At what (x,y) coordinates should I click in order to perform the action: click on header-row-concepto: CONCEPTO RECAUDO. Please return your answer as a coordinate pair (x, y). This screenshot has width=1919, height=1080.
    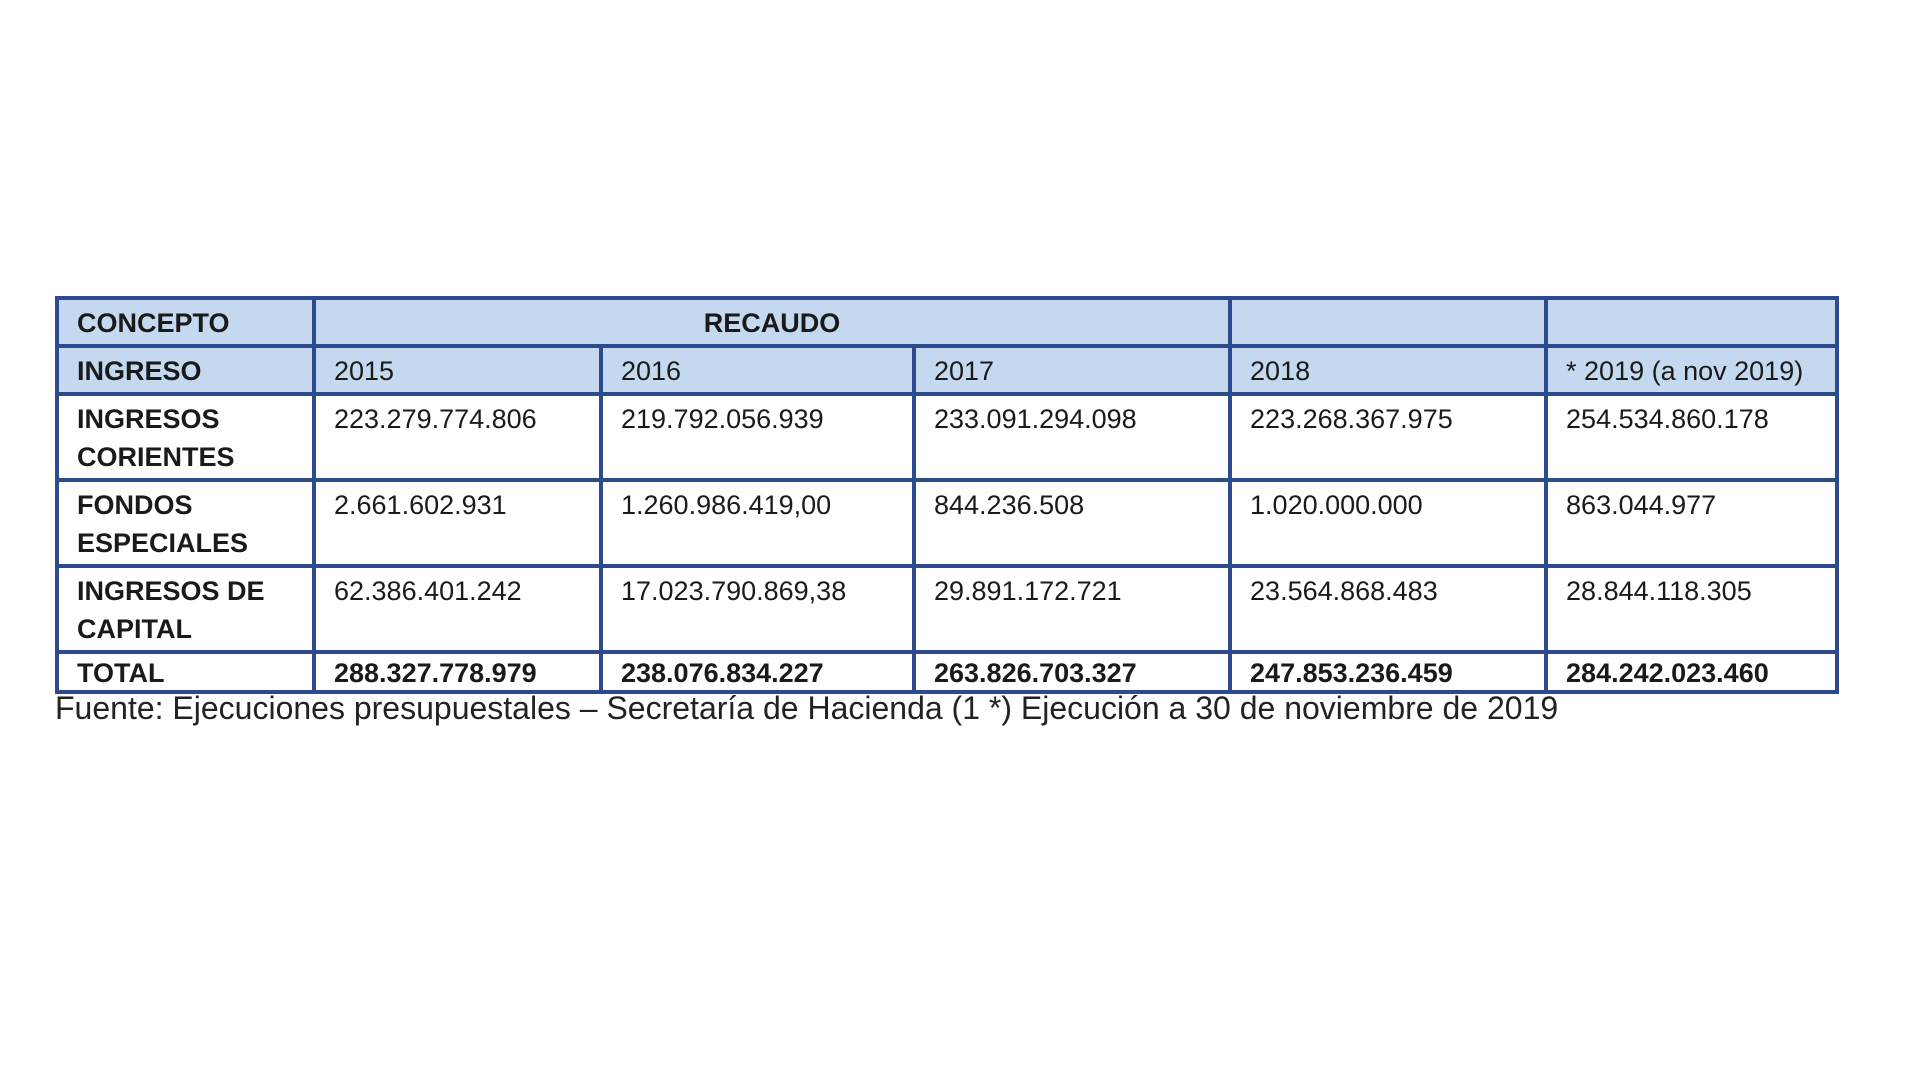
    Looking at the image, I should click on (947, 322).